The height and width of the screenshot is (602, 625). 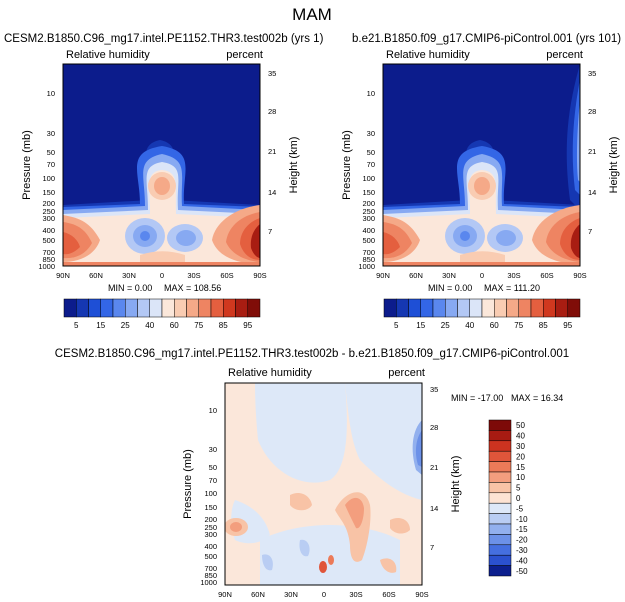 I want to click on panel-3-colorbar-label: 40, so click(x=520, y=436).